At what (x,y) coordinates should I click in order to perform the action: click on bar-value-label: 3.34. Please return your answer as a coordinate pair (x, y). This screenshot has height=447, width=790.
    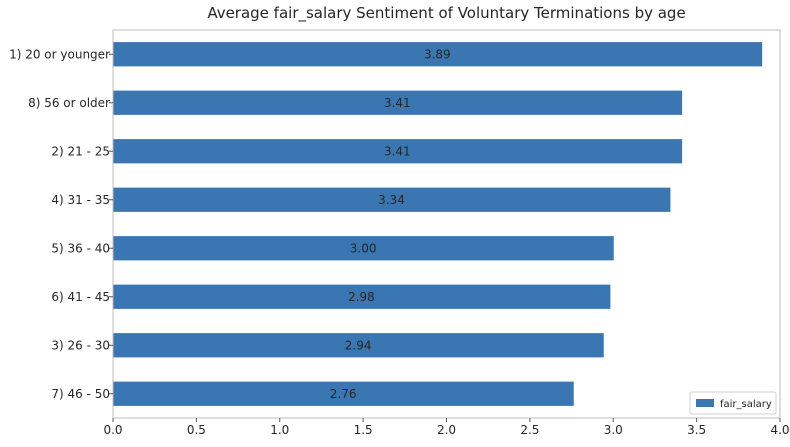
    Looking at the image, I should click on (391, 200).